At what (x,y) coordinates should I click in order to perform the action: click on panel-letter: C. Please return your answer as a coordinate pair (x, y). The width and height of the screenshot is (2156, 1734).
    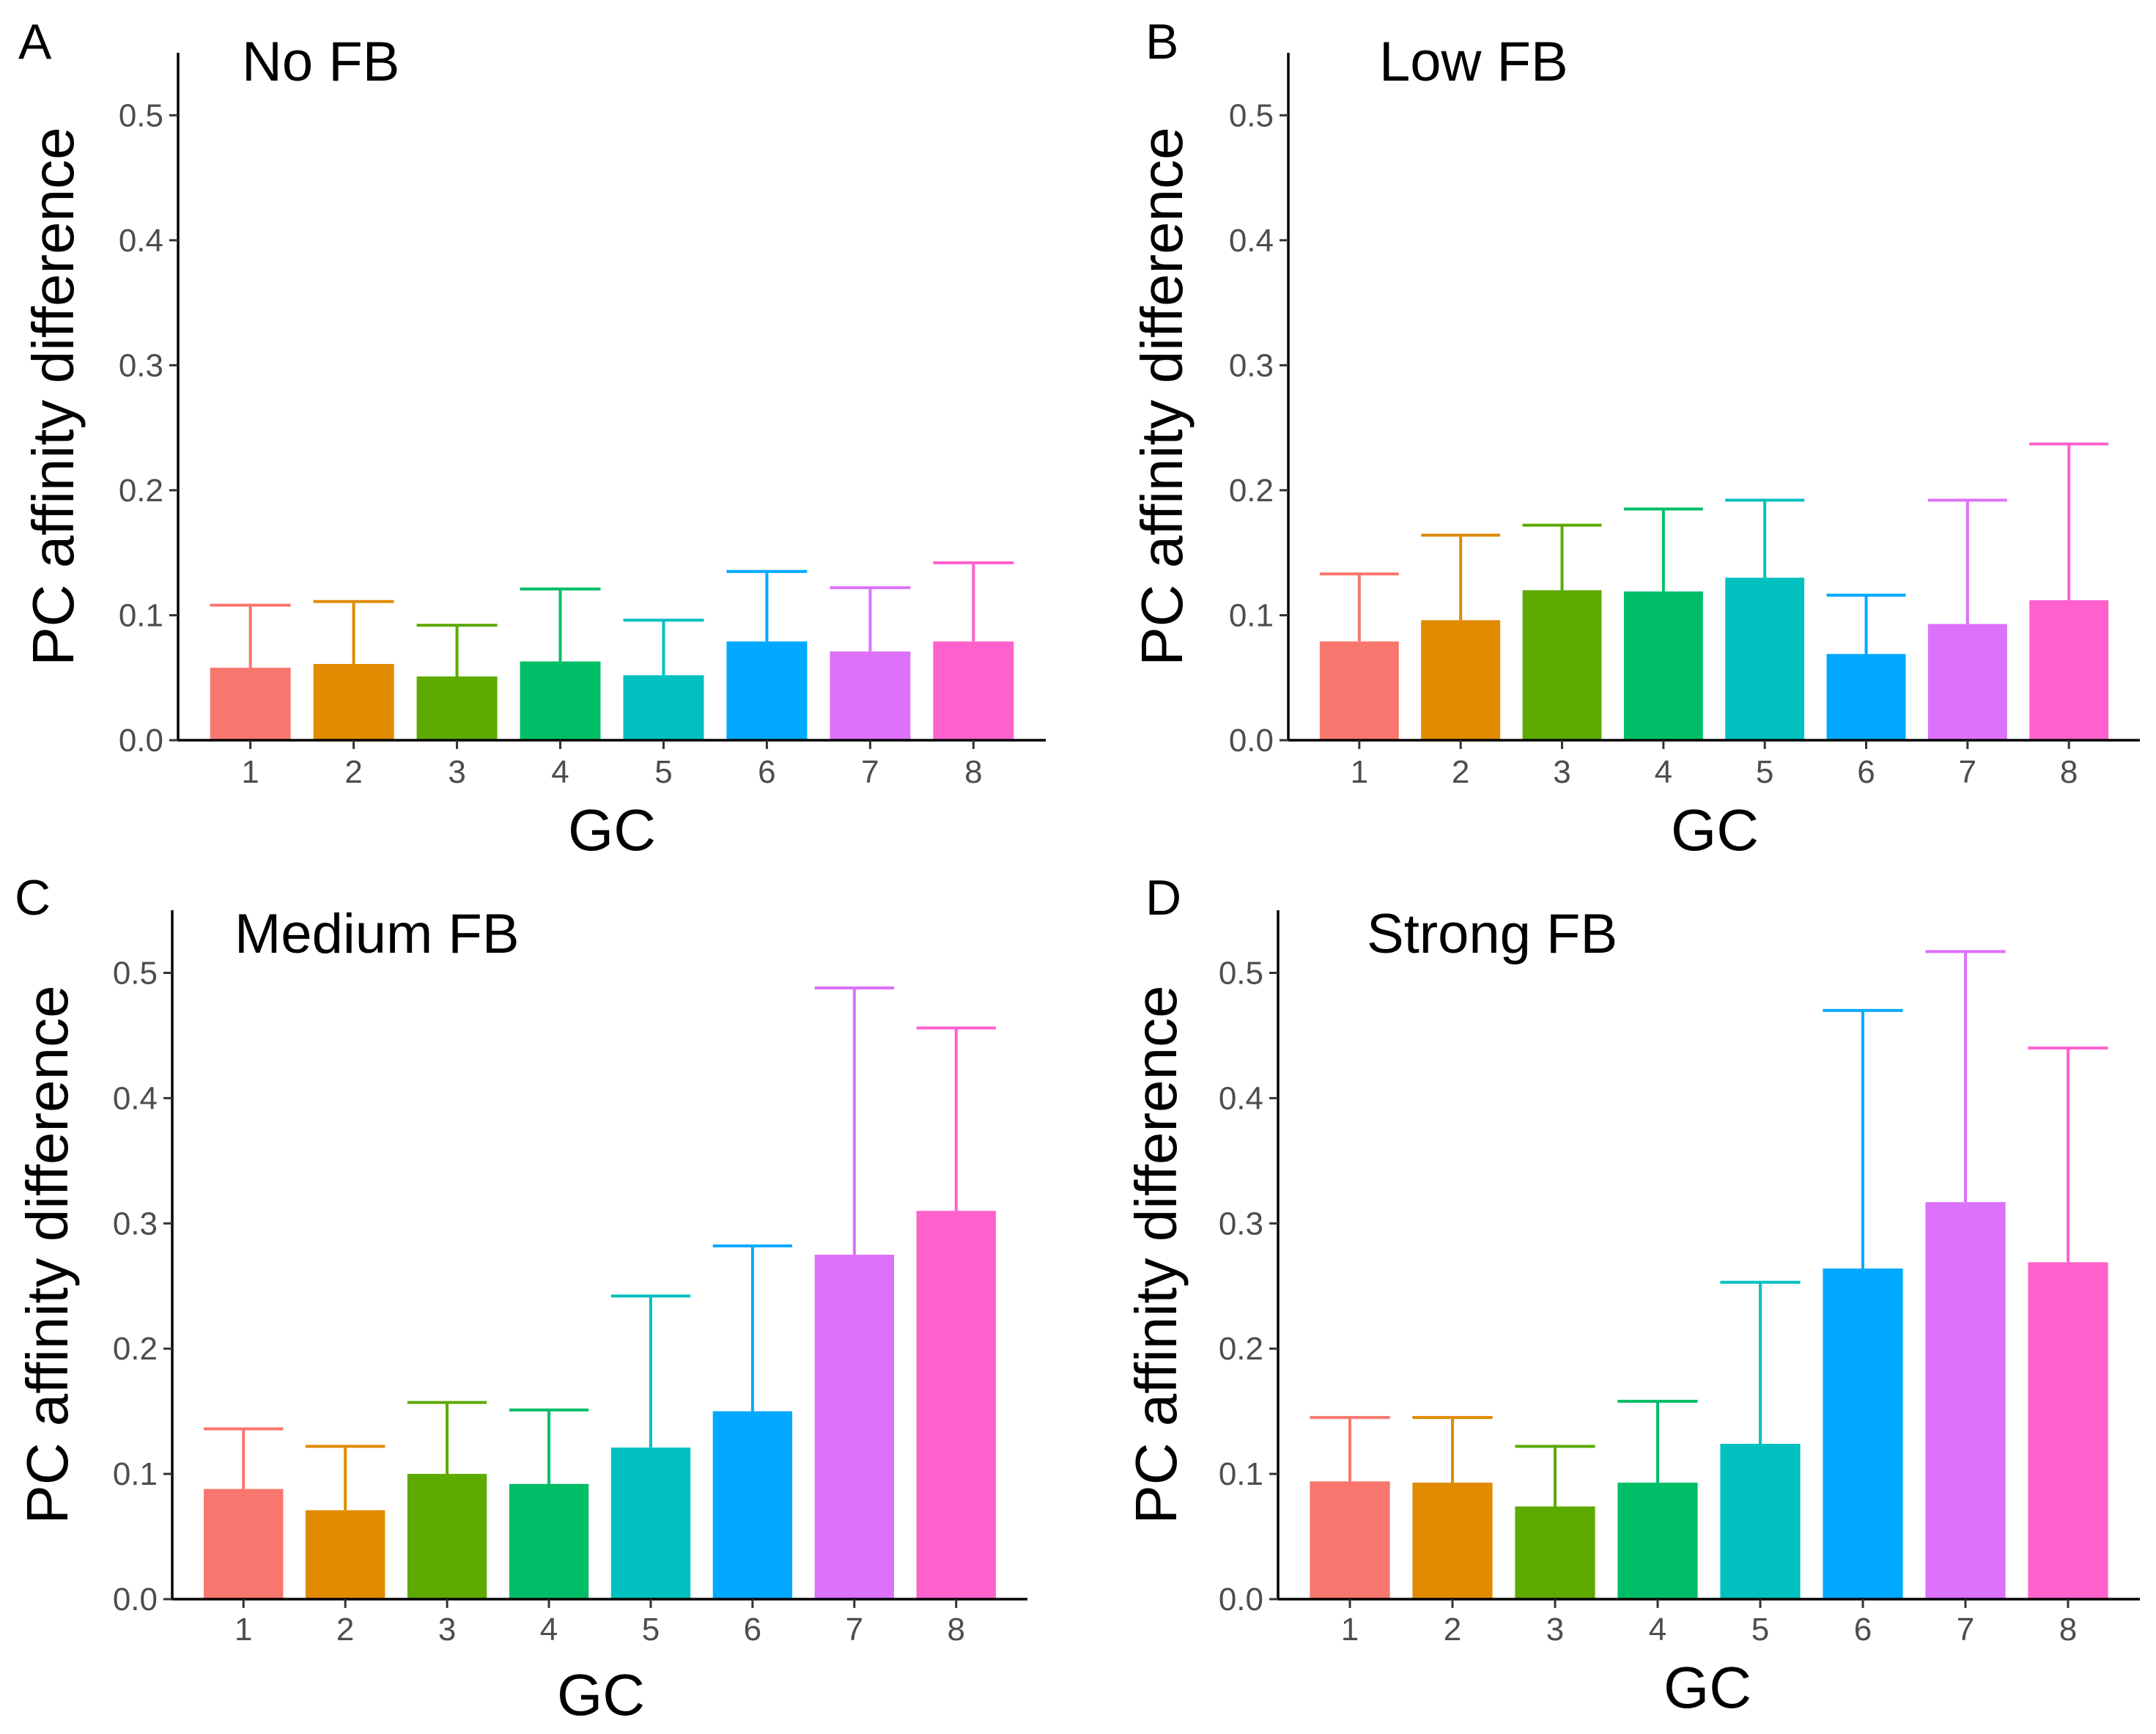
    Looking at the image, I should click on (33, 898).